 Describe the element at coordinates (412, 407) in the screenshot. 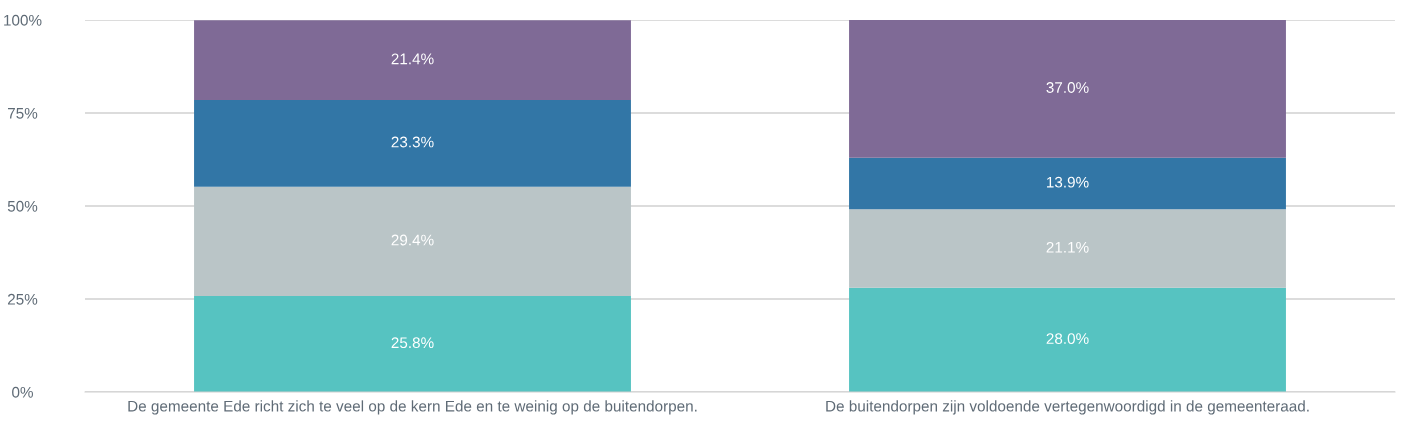

I see `x-tick-label: De gemeente Ede richt zich te veel op de kern Ede en te weinig op de buitendorpen.` at that location.